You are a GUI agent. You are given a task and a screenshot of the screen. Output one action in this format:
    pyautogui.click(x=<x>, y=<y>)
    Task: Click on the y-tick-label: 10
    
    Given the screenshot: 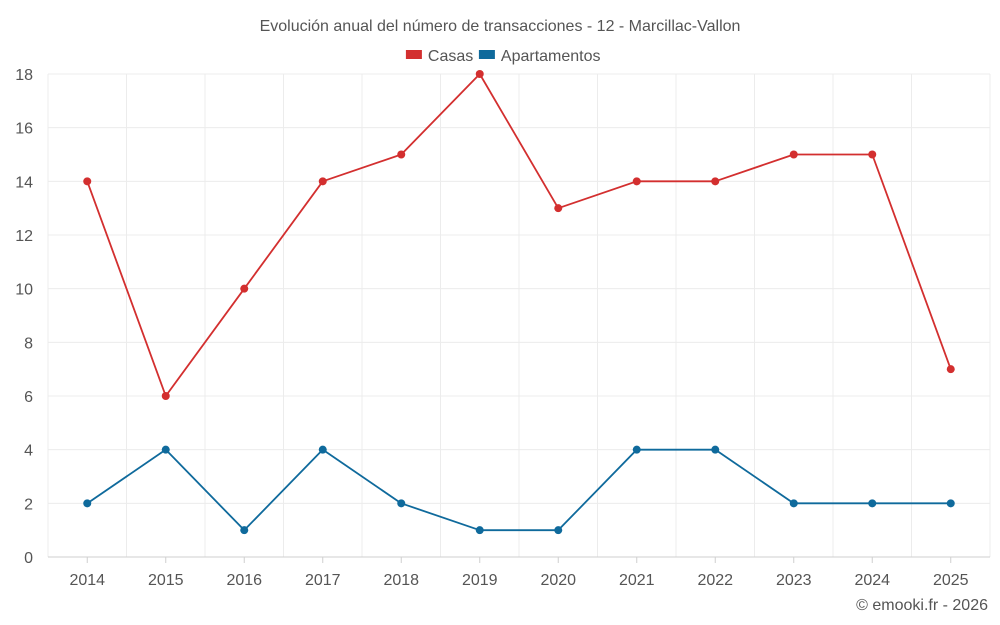 What is the action you would take?
    pyautogui.click(x=24, y=290)
    